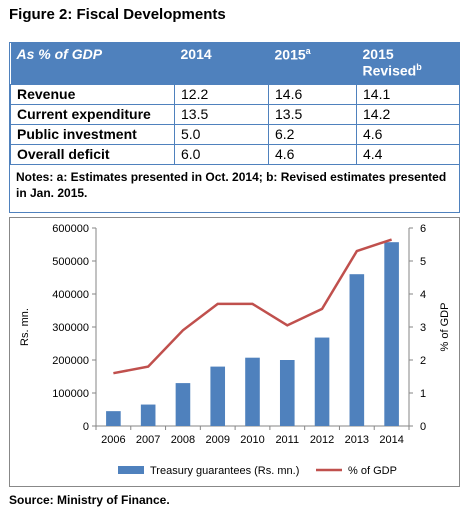 The image size is (474, 519). Describe the element at coordinates (423, 328) in the screenshot. I see `y2-tick-label: 3` at that location.